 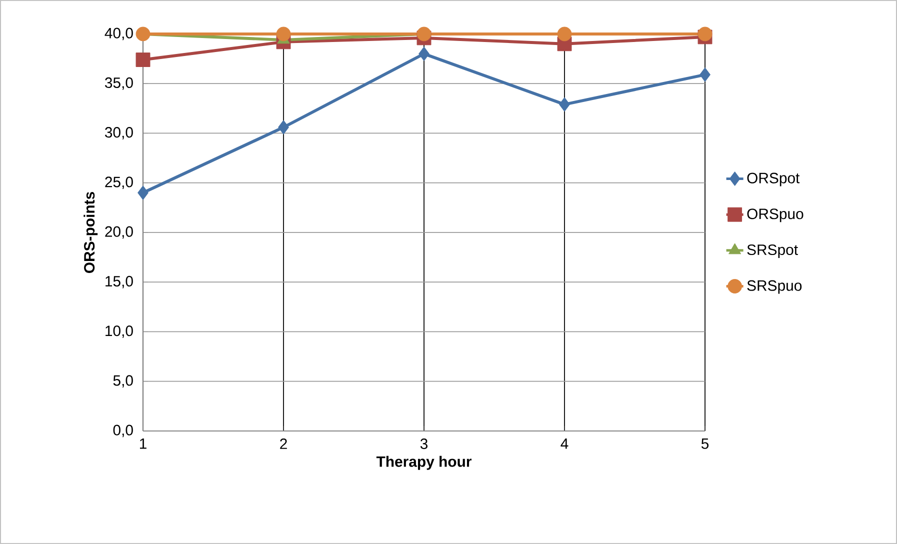 I want to click on y-tick-label: 5,0, so click(x=123, y=381).